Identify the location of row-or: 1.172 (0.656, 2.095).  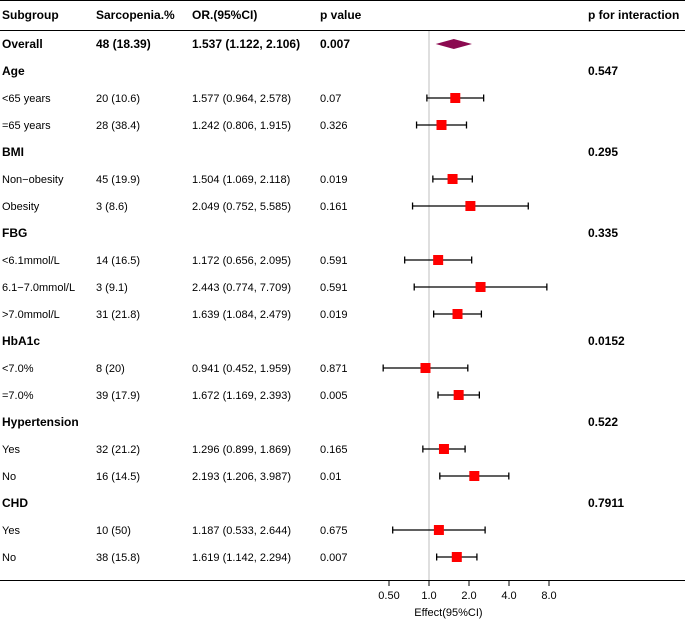
(241, 261).